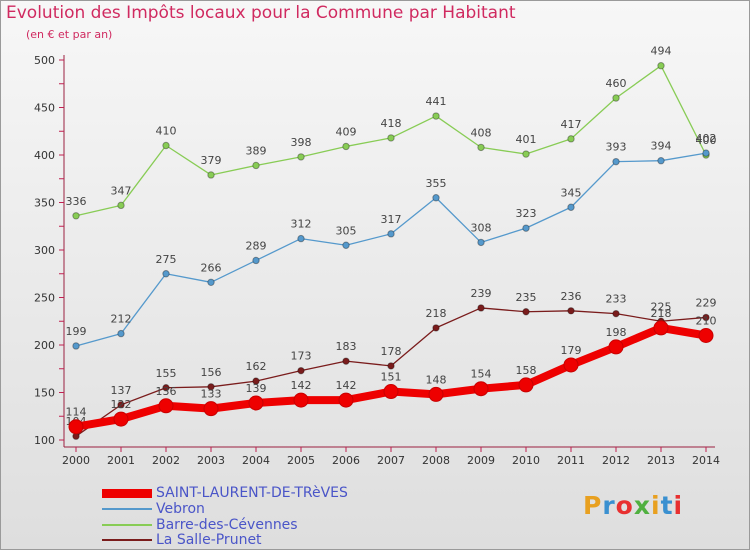 Image resolution: width=750 pixels, height=550 pixels. I want to click on x-tick-label: 2006, so click(346, 460).